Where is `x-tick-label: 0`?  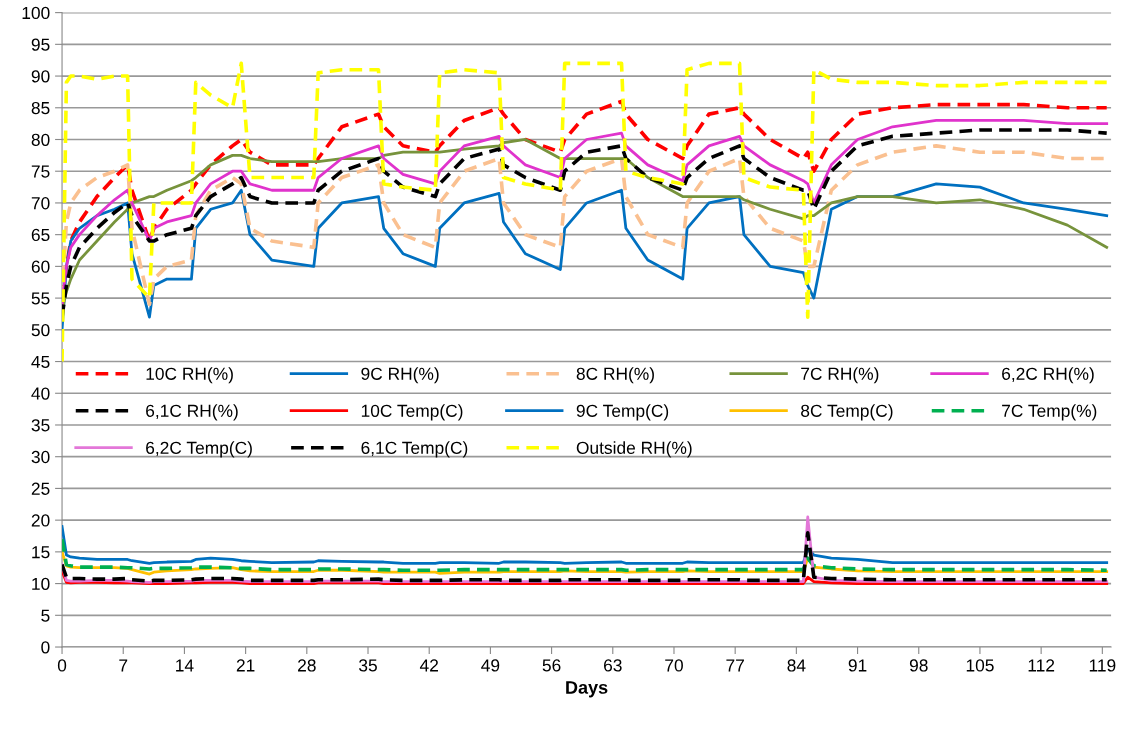 x-tick-label: 0 is located at coordinates (62, 665).